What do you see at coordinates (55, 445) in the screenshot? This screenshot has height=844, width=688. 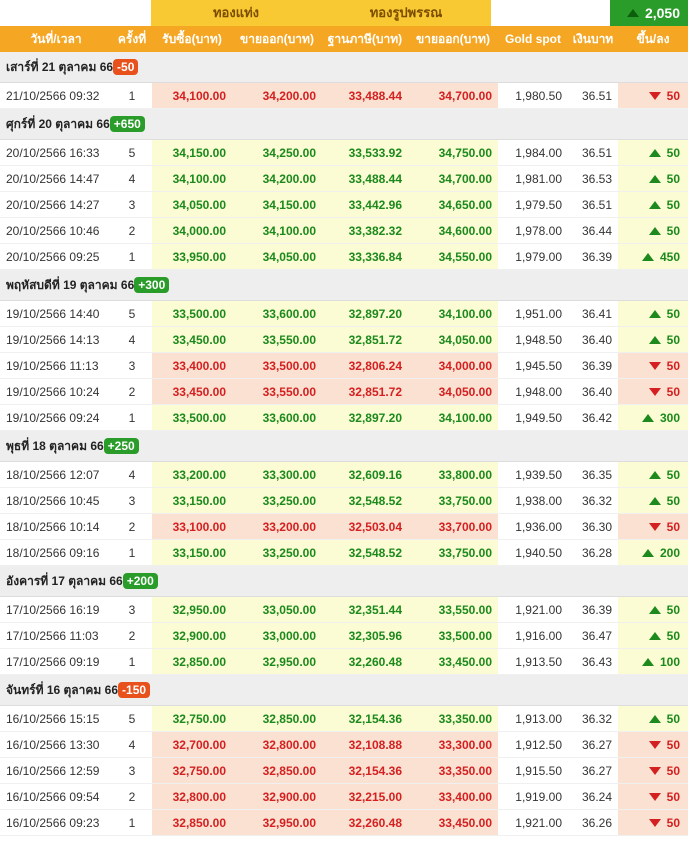 I see `day-label: พุธที่ 18 ตุลาคม 66` at bounding box center [55, 445].